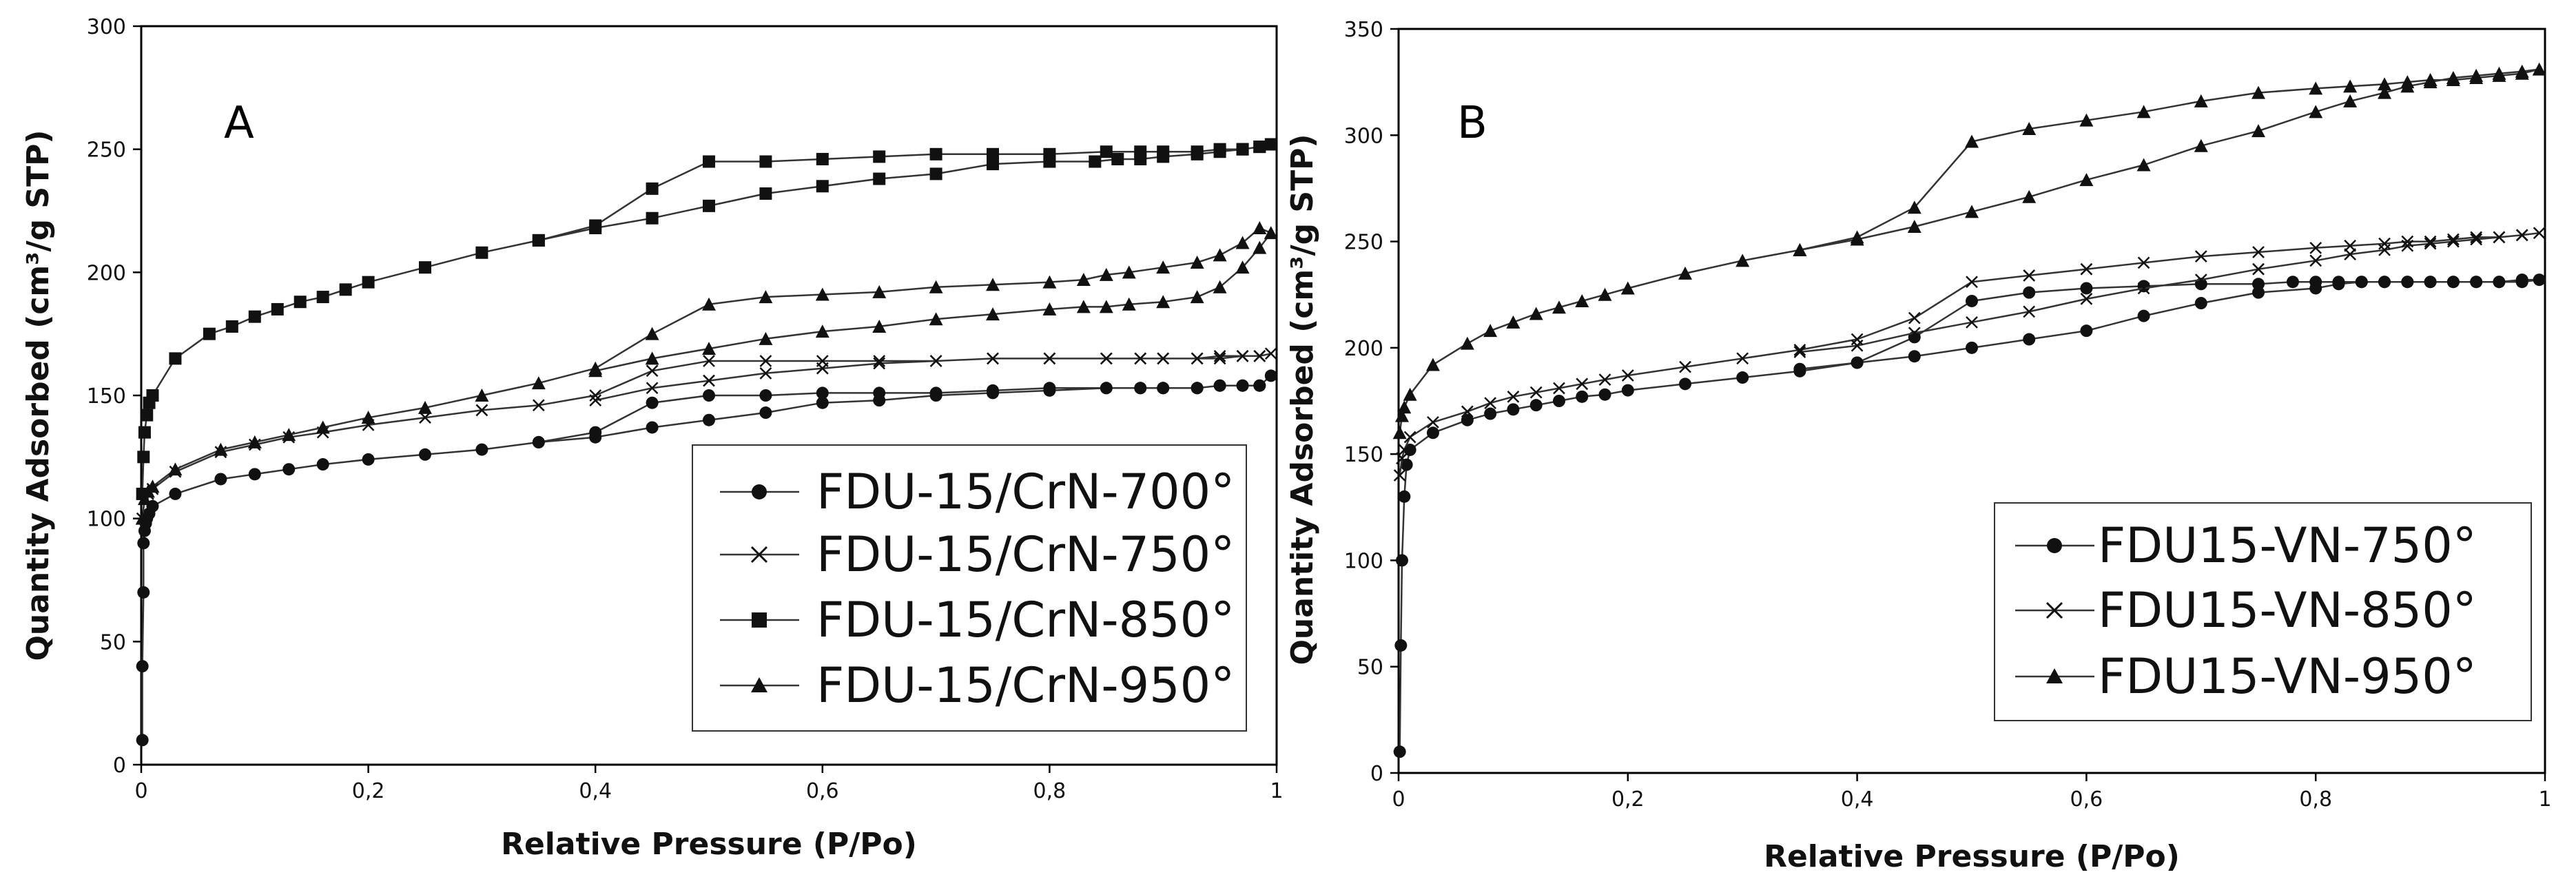 The width and height of the screenshot is (2576, 888). I want to click on panel-a-series-3-line, so click(706, 373).